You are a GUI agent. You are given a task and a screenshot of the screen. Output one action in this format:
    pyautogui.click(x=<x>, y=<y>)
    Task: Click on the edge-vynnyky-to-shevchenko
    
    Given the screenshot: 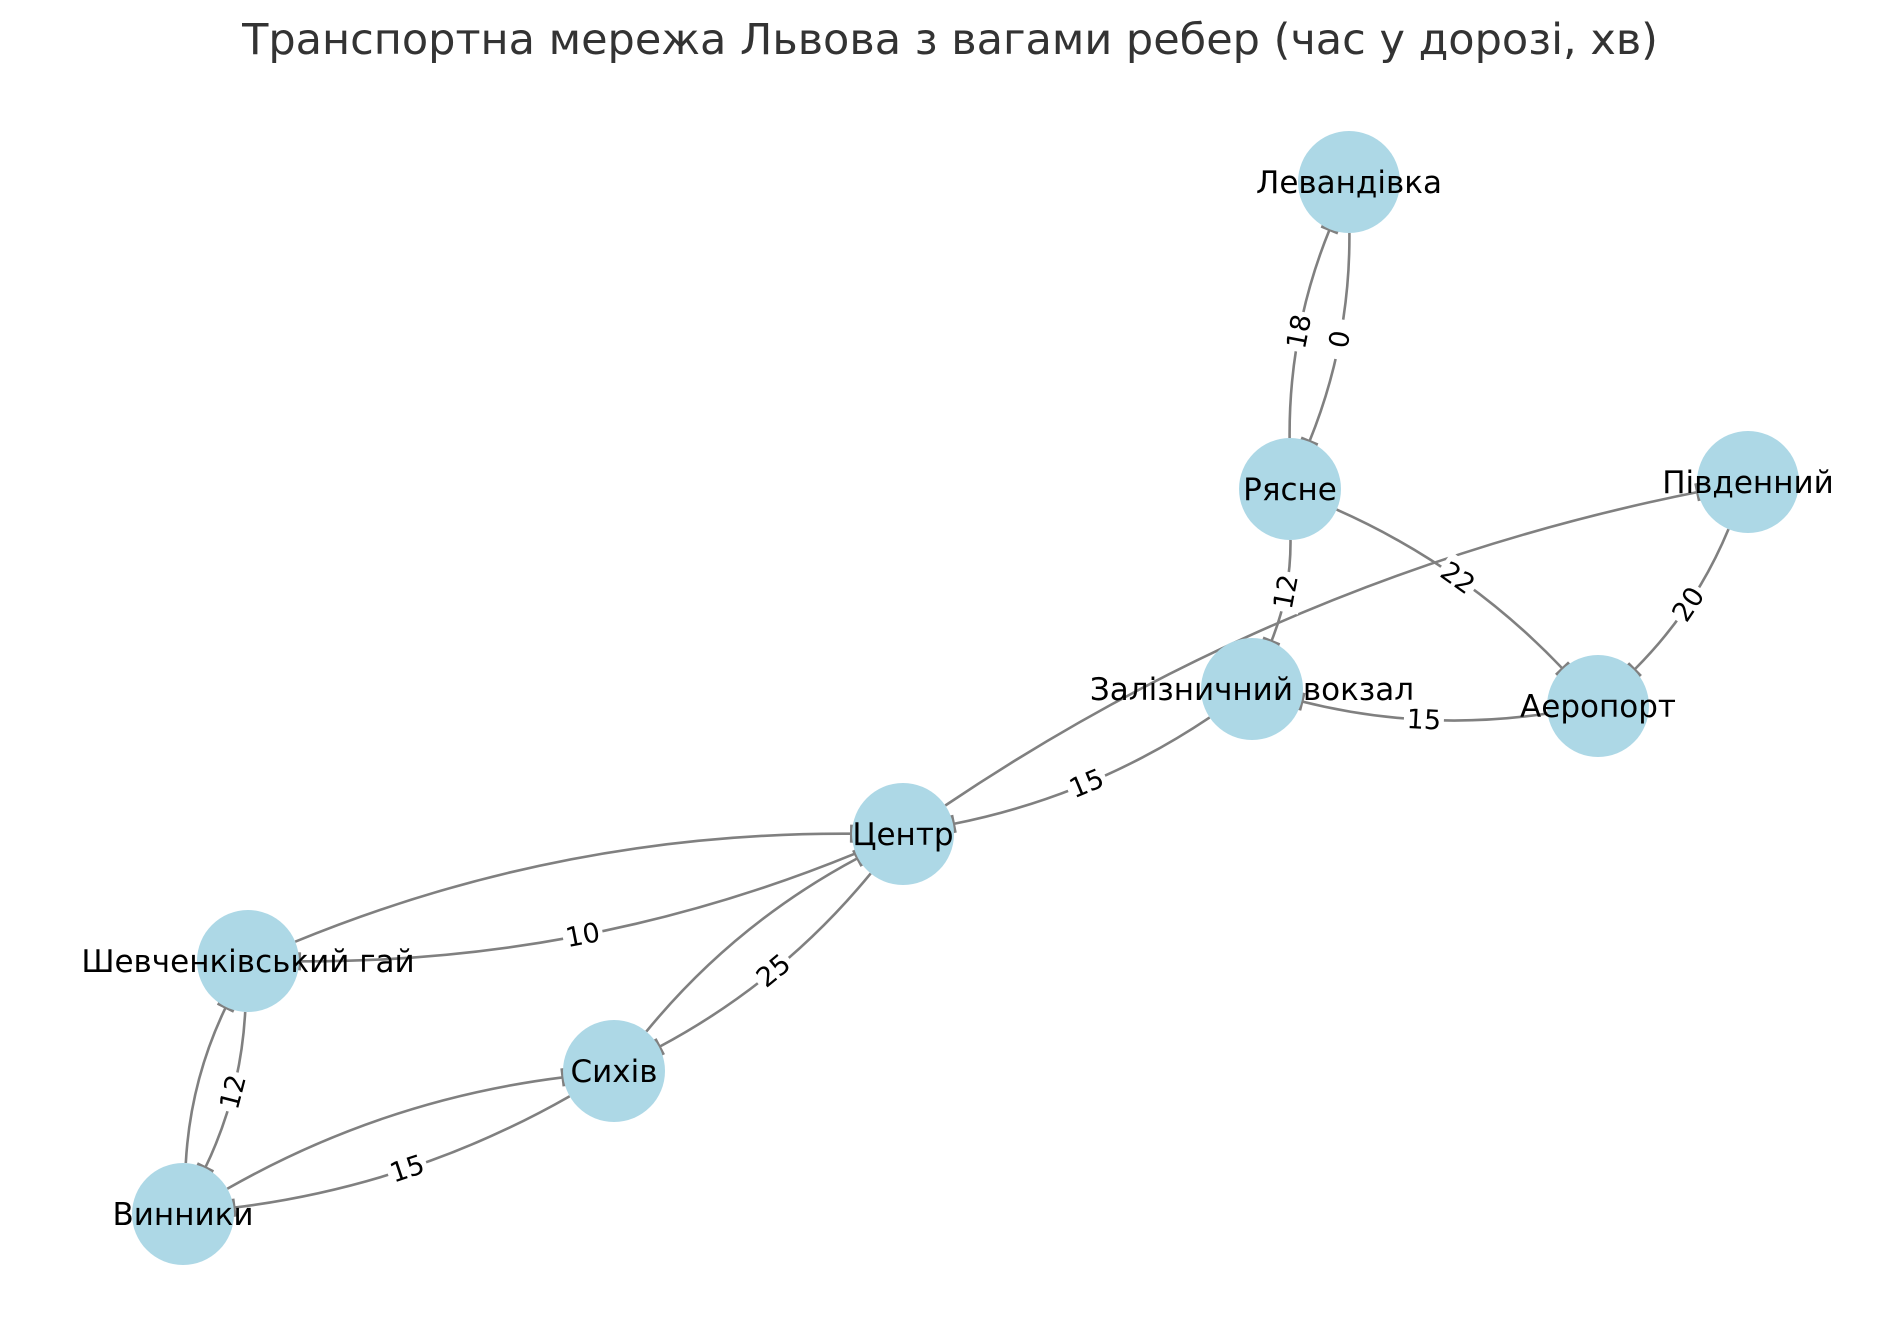 What is the action you would take?
    pyautogui.click(x=206, y=1085)
    